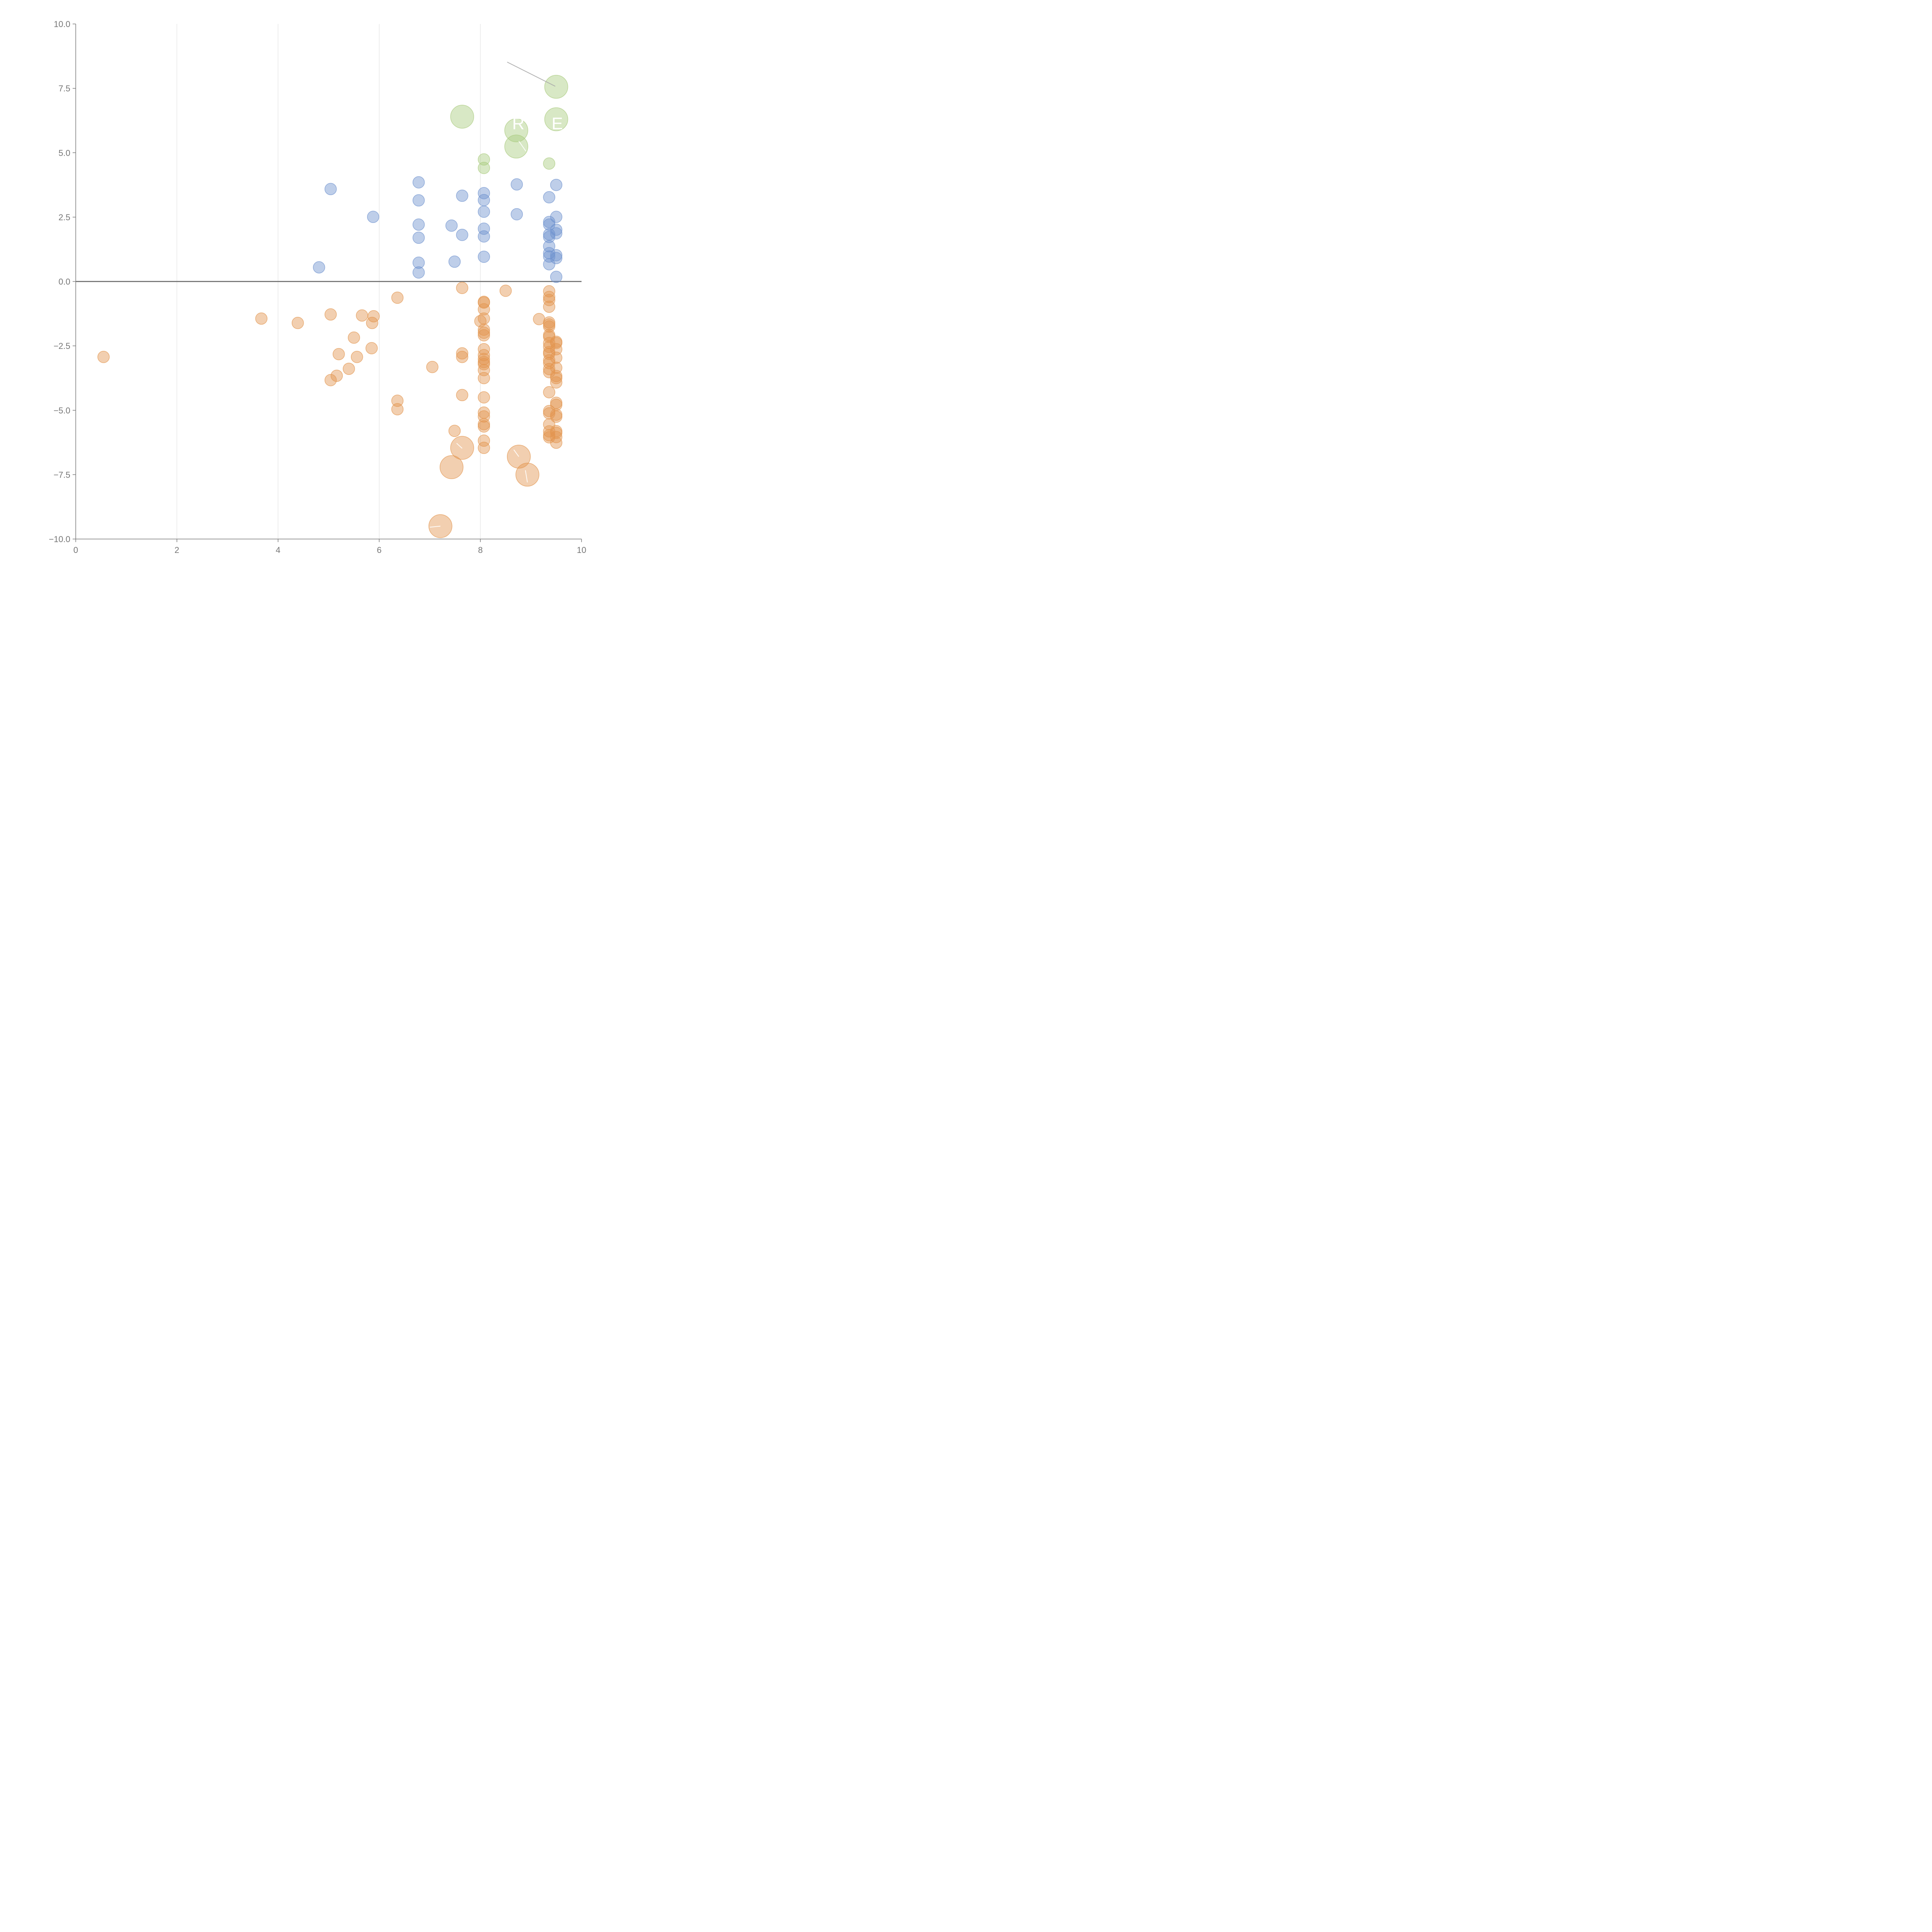 The height and width of the screenshot is (1932, 1932). I want to click on x-tick-label: 2, so click(177, 550).